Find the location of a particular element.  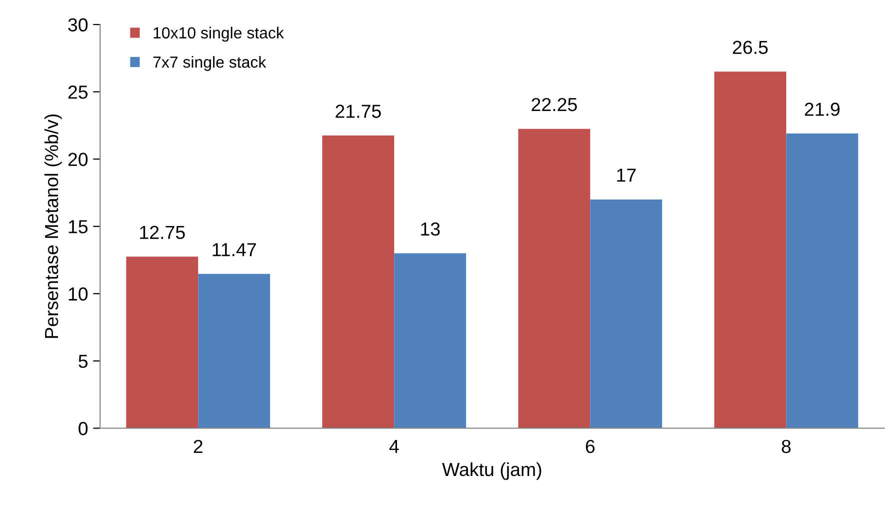

data-label: 11.47 is located at coordinates (234, 249).